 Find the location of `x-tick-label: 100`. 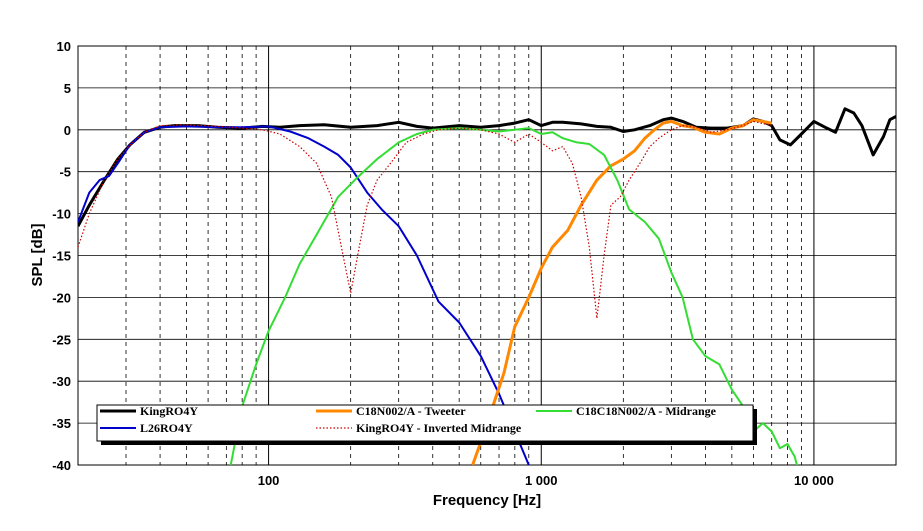

x-tick-label: 100 is located at coordinates (269, 480).